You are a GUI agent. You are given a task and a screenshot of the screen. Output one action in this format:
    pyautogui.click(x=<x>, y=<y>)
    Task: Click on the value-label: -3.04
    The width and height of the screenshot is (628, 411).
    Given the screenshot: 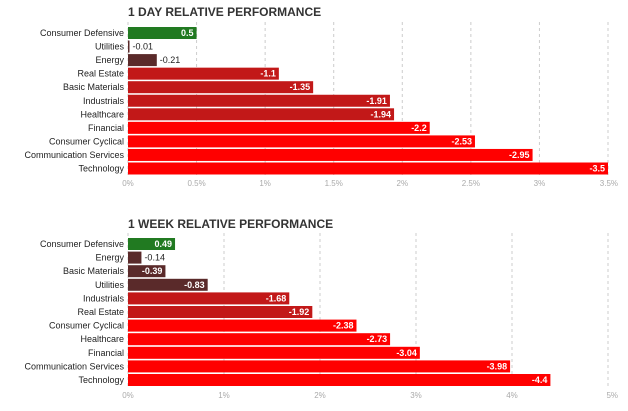 What is the action you would take?
    pyautogui.click(x=406, y=353)
    